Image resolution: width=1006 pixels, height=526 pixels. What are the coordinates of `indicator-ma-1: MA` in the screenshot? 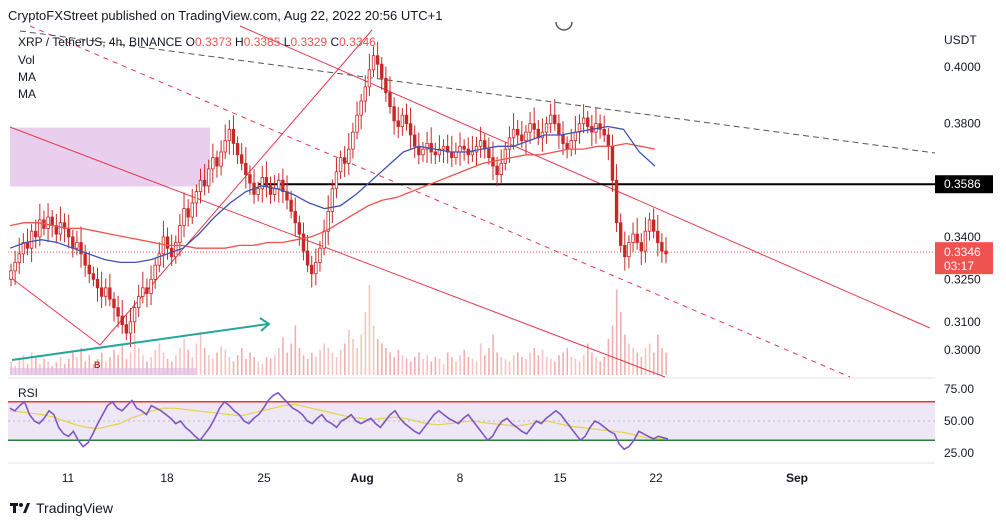 It's located at (27, 77).